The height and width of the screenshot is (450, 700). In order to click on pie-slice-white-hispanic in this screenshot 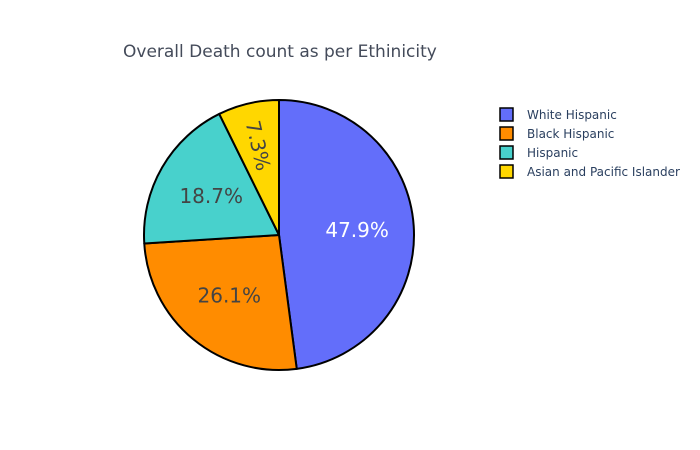, I will do `click(347, 234)`.